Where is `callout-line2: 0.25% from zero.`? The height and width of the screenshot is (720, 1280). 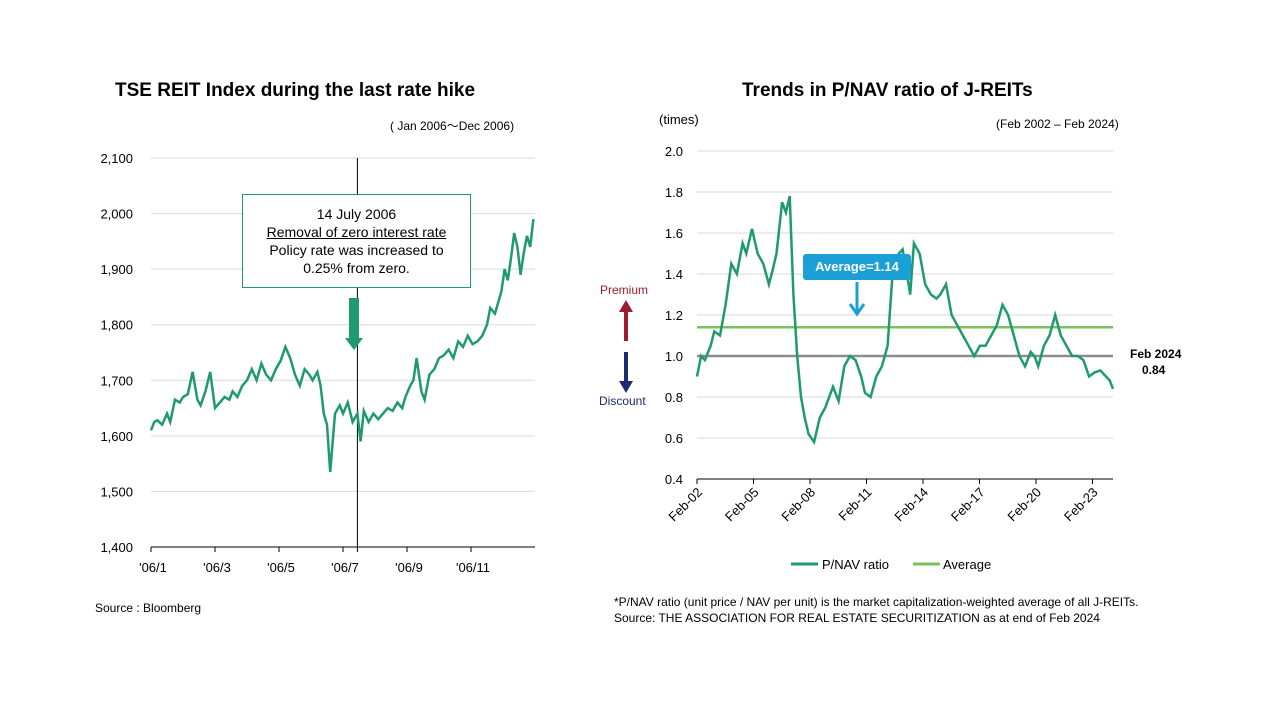
callout-line2: 0.25% from zero. is located at coordinates (356, 268).